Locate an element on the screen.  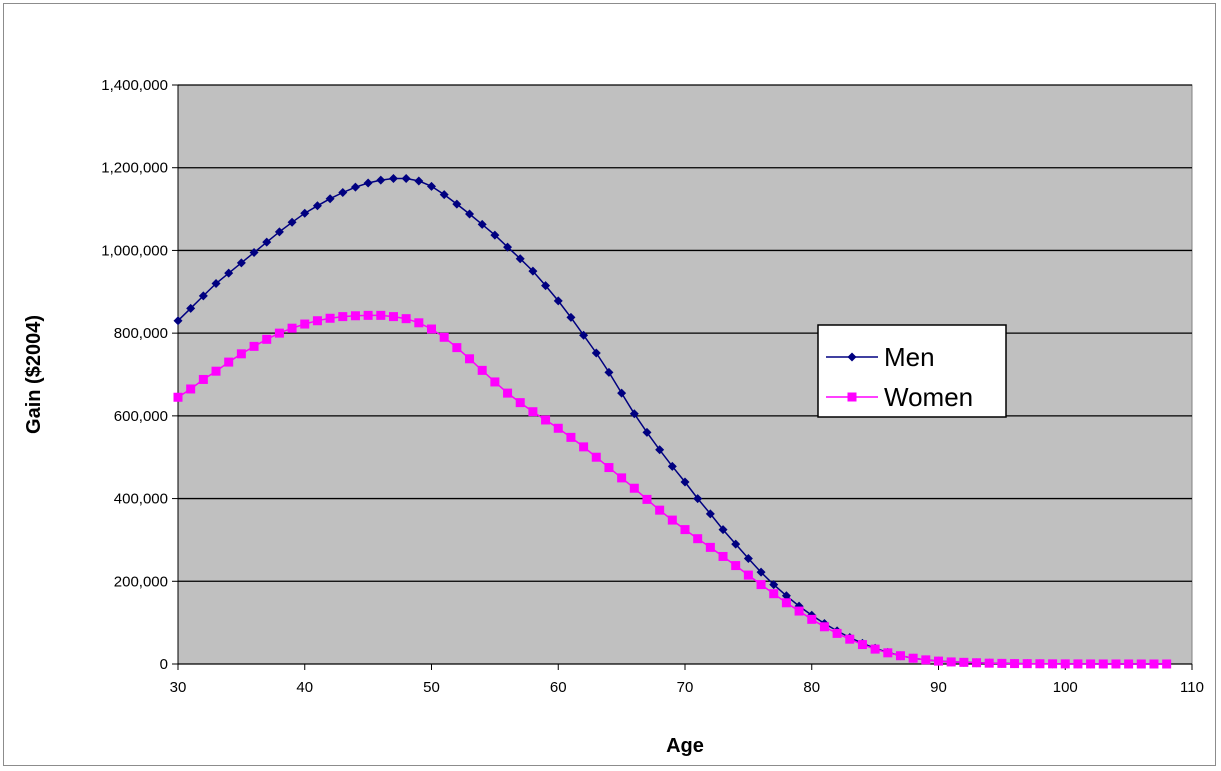
x-axis-title: Age is located at coordinates (685, 746).